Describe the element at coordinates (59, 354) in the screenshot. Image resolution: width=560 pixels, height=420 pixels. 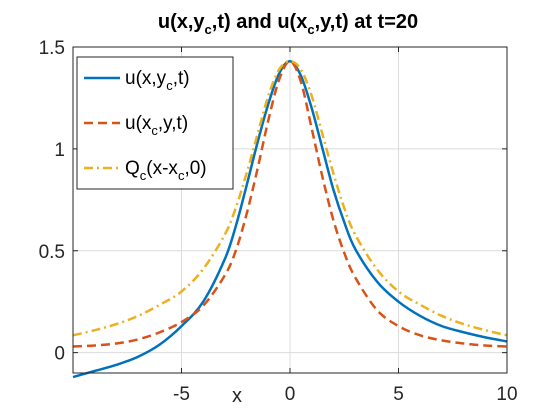
I see `y-tick-label: 0` at that location.